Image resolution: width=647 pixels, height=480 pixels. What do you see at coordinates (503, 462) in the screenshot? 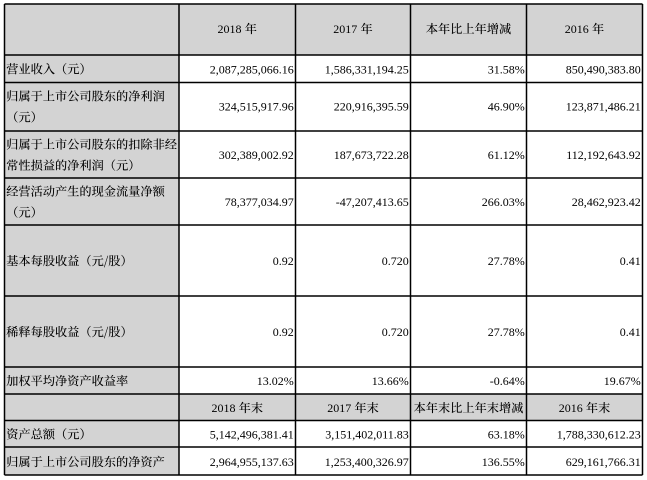
I see `svg-text: 136.55%` at bounding box center [503, 462].